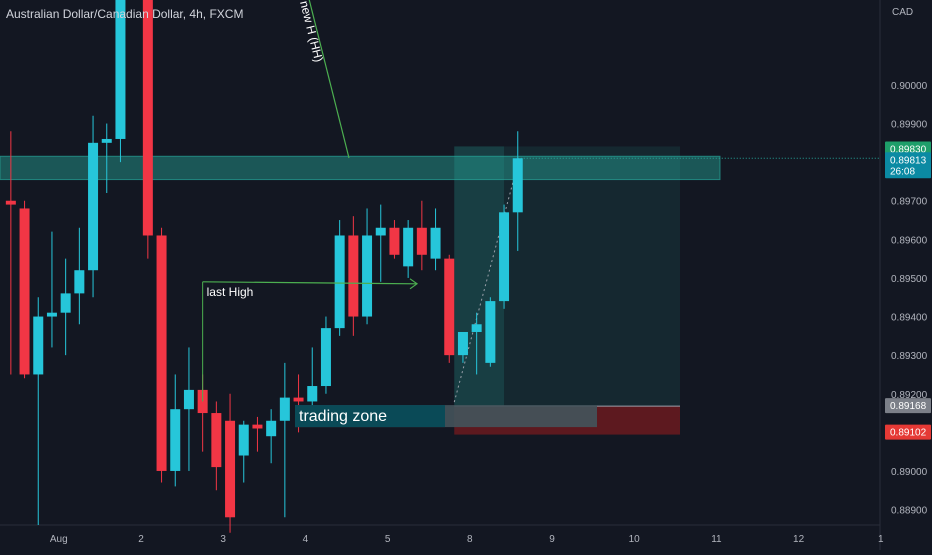 Image resolution: width=932 pixels, height=555 pixels. What do you see at coordinates (716, 539) in the screenshot?
I see `time-tick-label: 11` at bounding box center [716, 539].